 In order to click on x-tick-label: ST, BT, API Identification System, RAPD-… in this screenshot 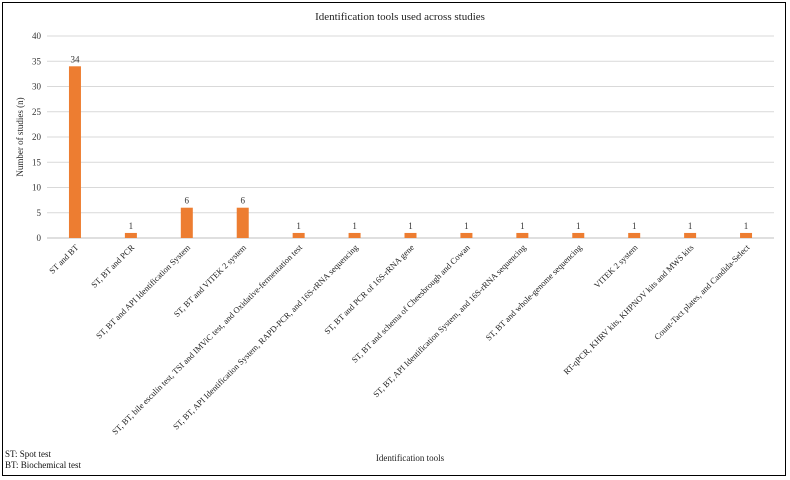, I will do `click(266, 337)`.